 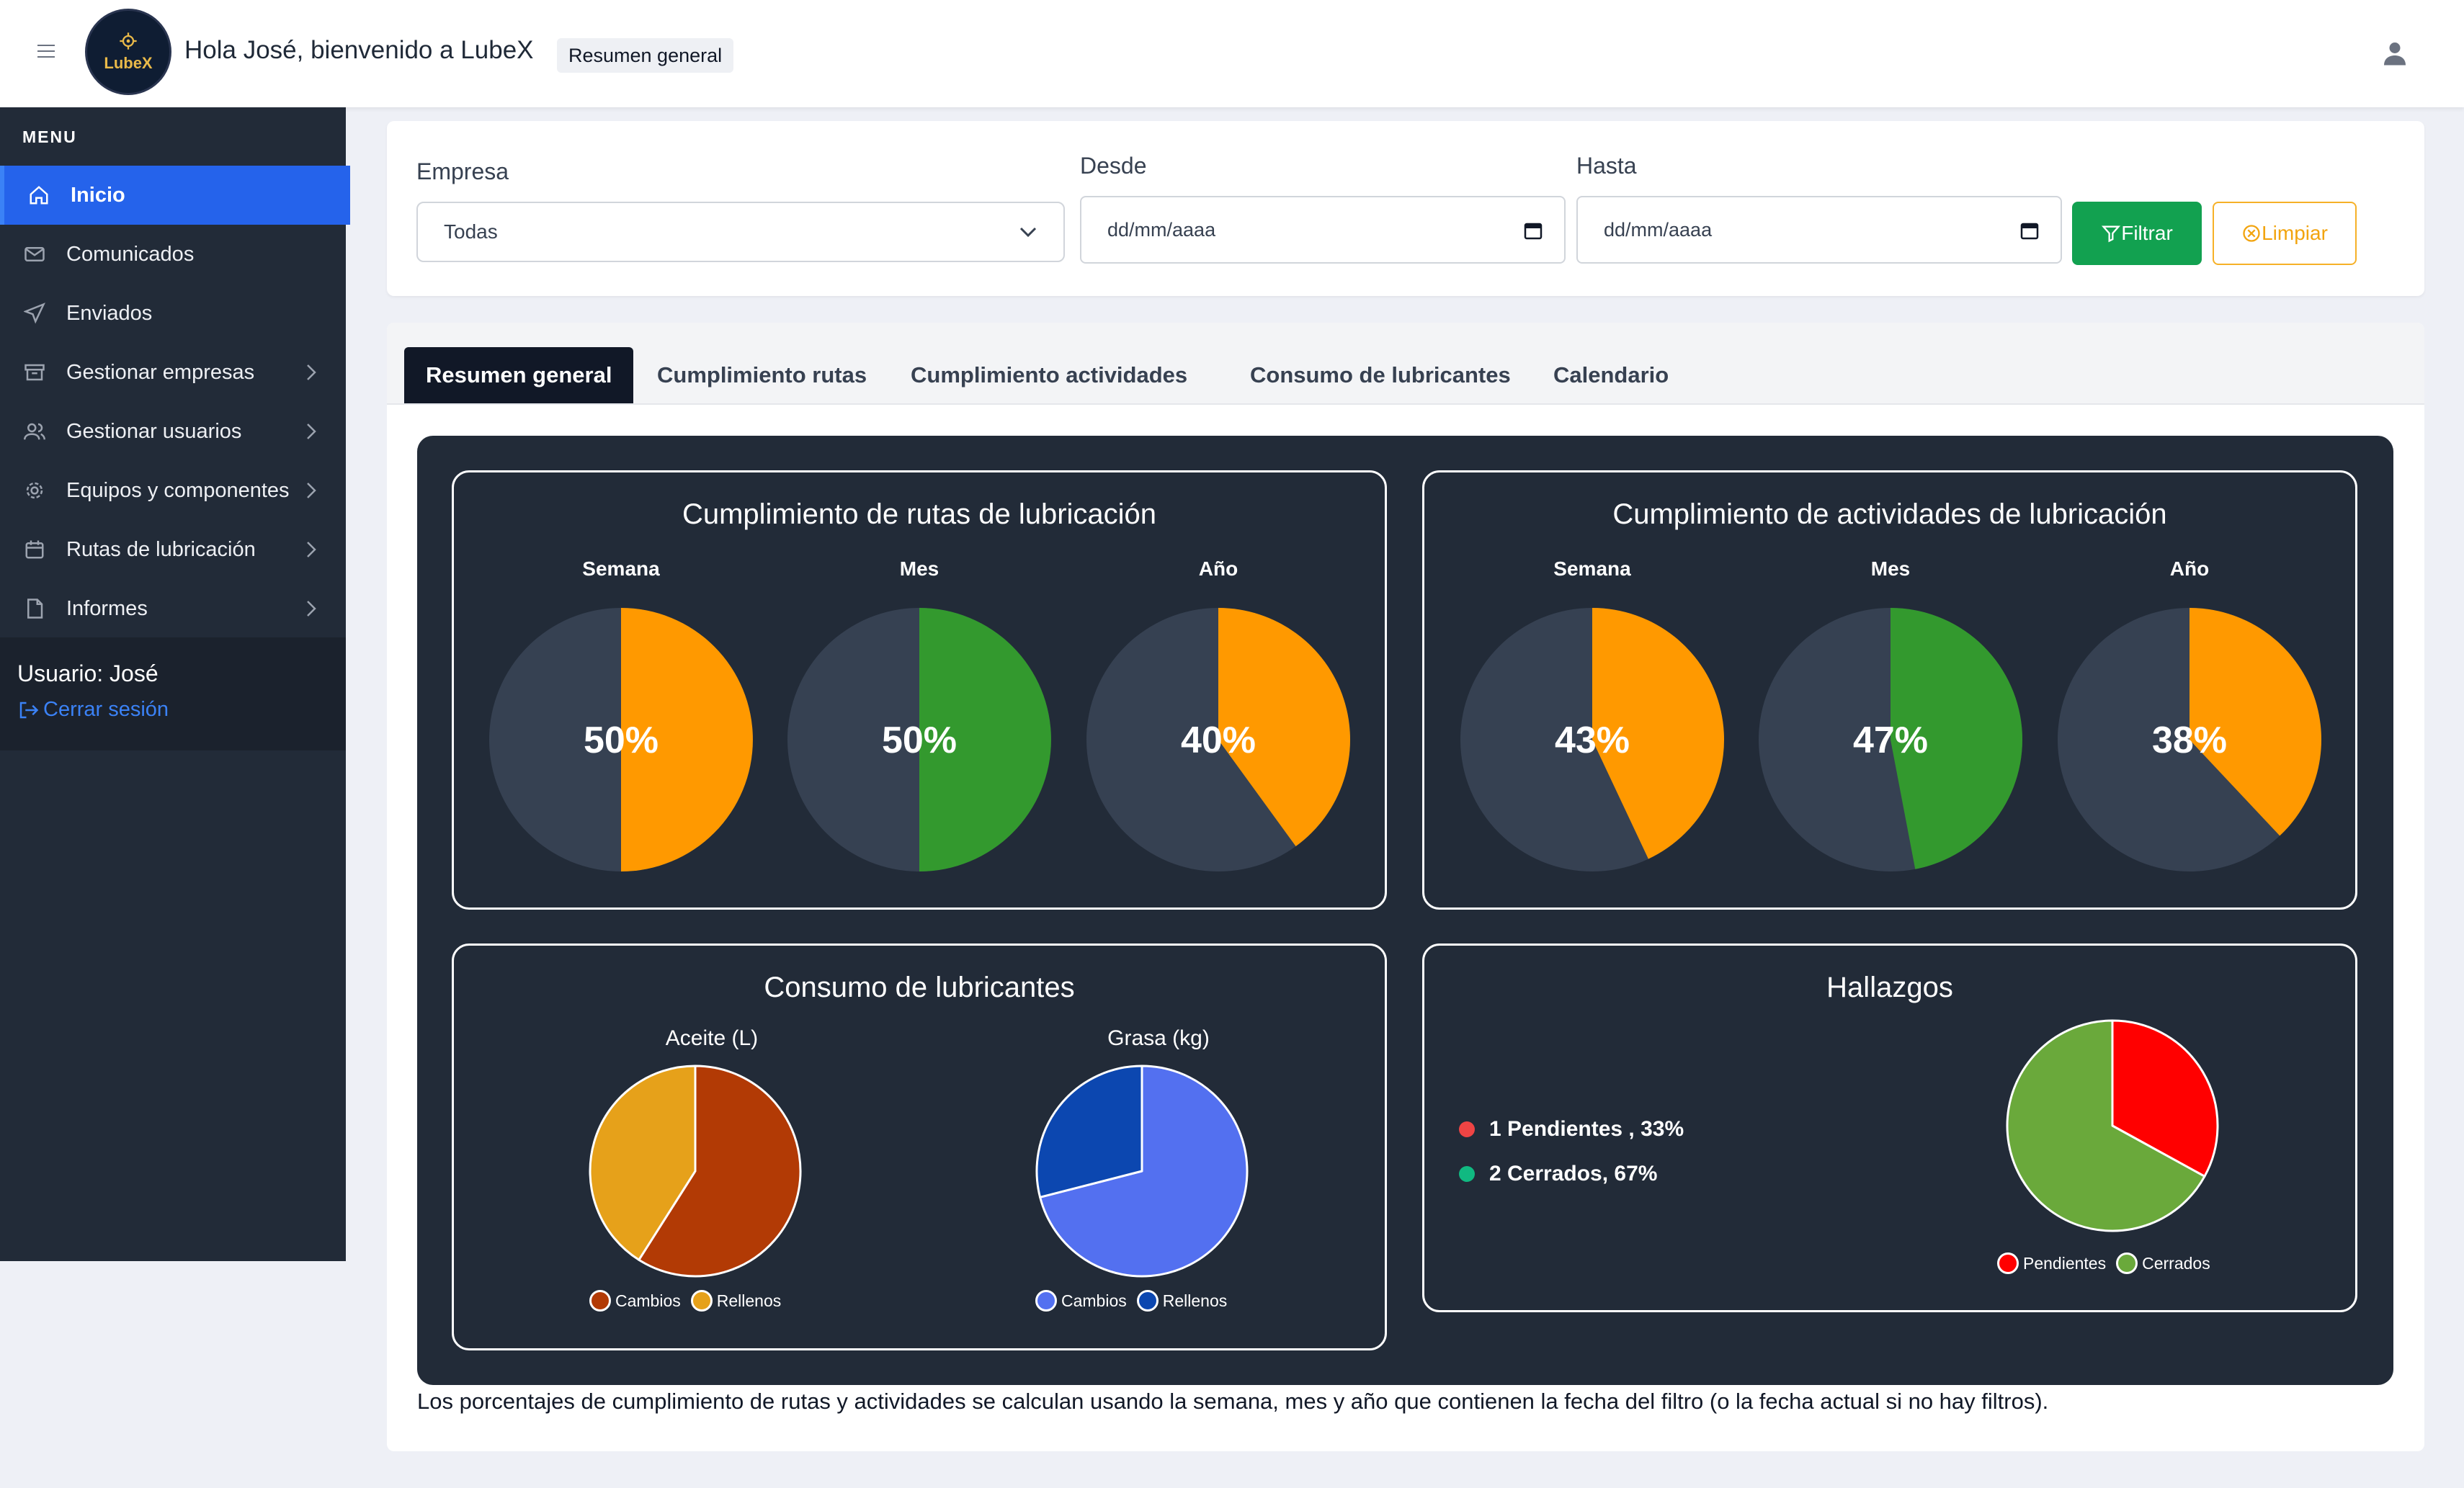 I want to click on hallazgos-pie, so click(x=2112, y=1125).